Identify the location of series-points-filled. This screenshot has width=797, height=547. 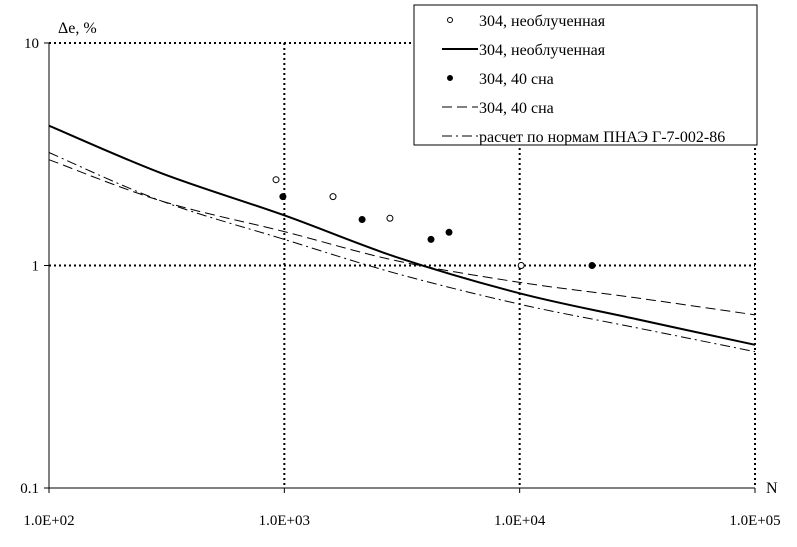
(437, 231).